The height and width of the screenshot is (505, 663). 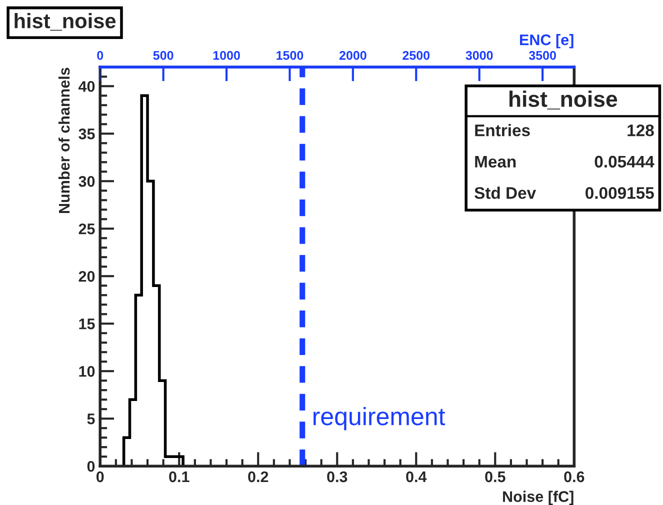 What do you see at coordinates (337, 476) in the screenshot?
I see `x-tick-label: 0.3` at bounding box center [337, 476].